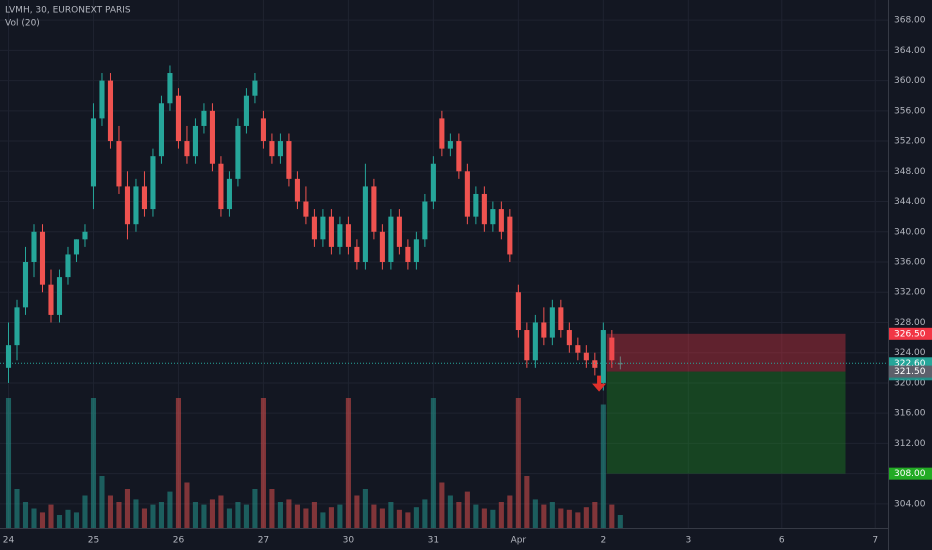 The height and width of the screenshot is (550, 932). What do you see at coordinates (433, 541) in the screenshot?
I see `x-tick-label: 31` at bounding box center [433, 541].